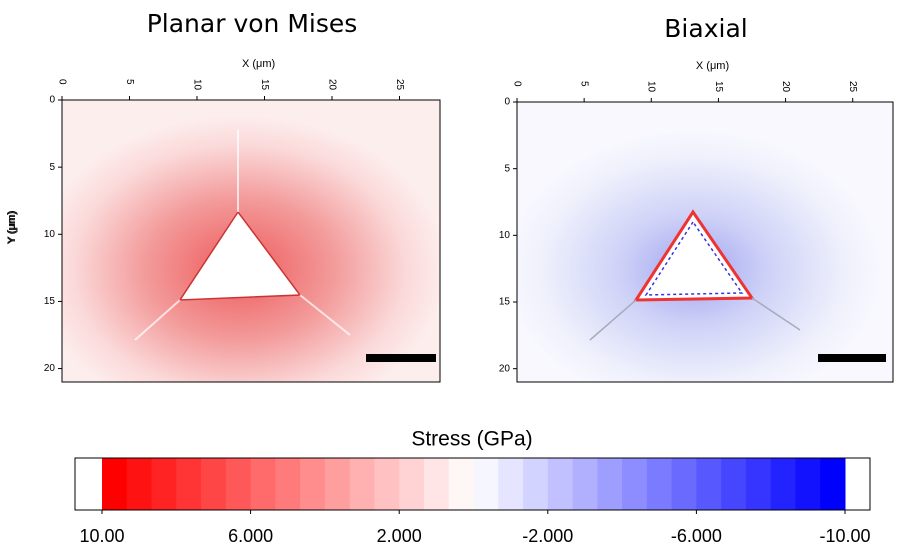 The width and height of the screenshot is (897, 550). Describe the element at coordinates (399, 536) in the screenshot. I see `colorbar-tick-label: 2.000` at that location.